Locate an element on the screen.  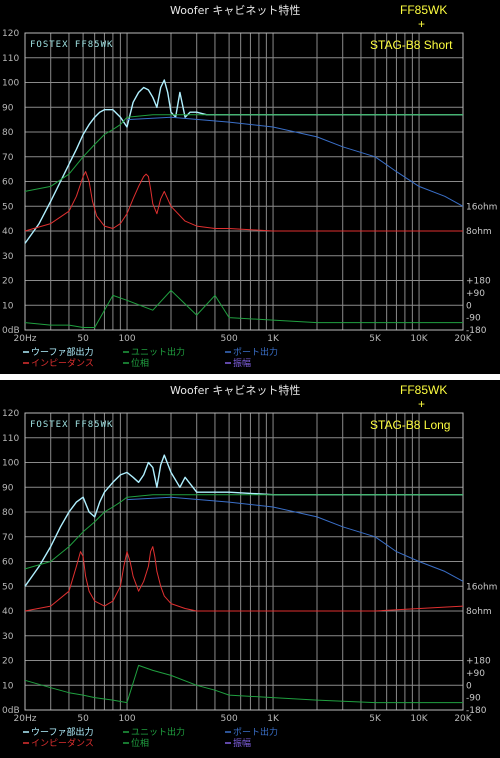
x-tick-label: 50 is located at coordinates (83, 339).